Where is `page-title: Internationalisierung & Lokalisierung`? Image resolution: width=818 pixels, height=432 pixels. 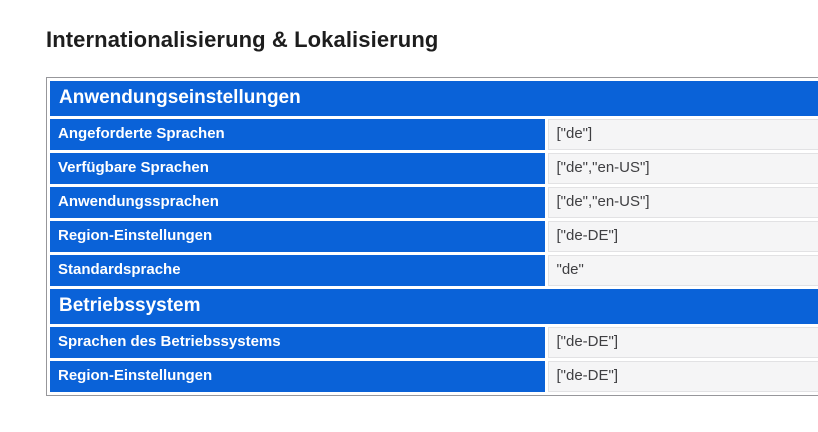 page-title: Internationalisierung & Lokalisierung is located at coordinates (242, 39).